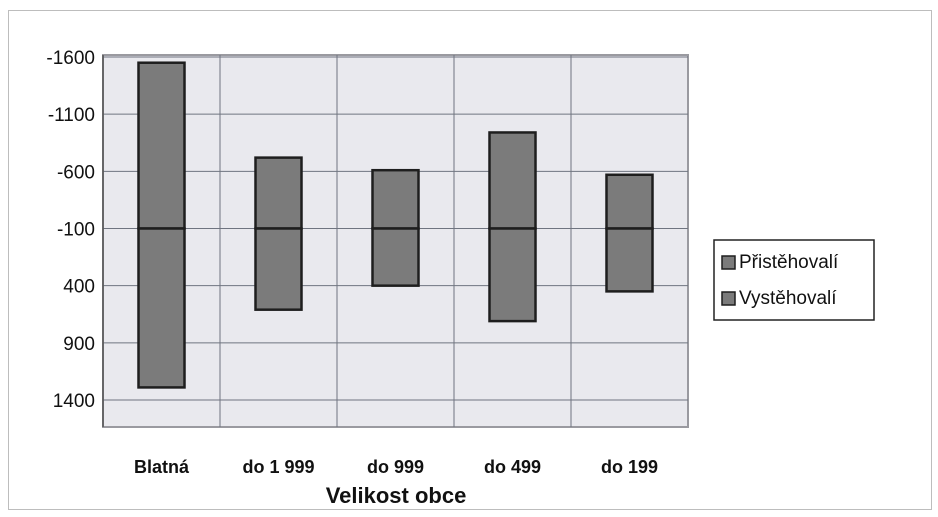 This screenshot has height=517, width=938. What do you see at coordinates (629, 467) in the screenshot?
I see `x-category-label: do 199` at bounding box center [629, 467].